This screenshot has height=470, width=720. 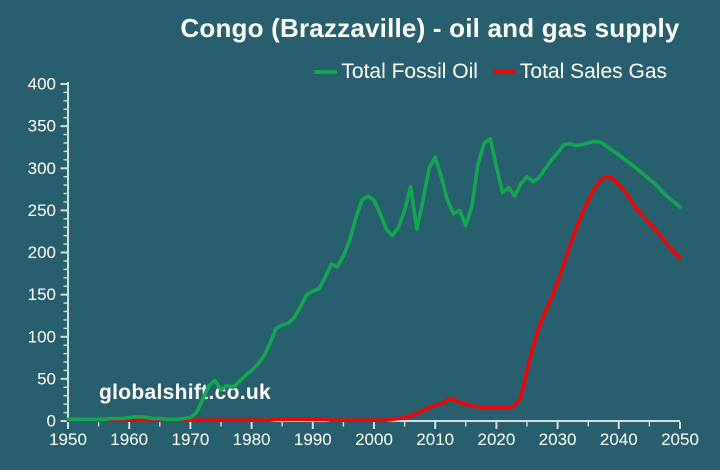 I want to click on legend-item-total-fossil-oil: Total Fossil Oil, so click(x=396, y=72).